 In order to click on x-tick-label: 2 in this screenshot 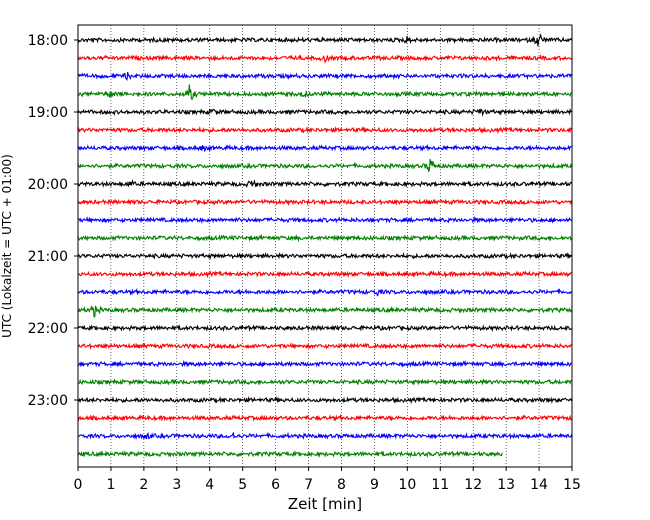, I will do `click(143, 485)`.